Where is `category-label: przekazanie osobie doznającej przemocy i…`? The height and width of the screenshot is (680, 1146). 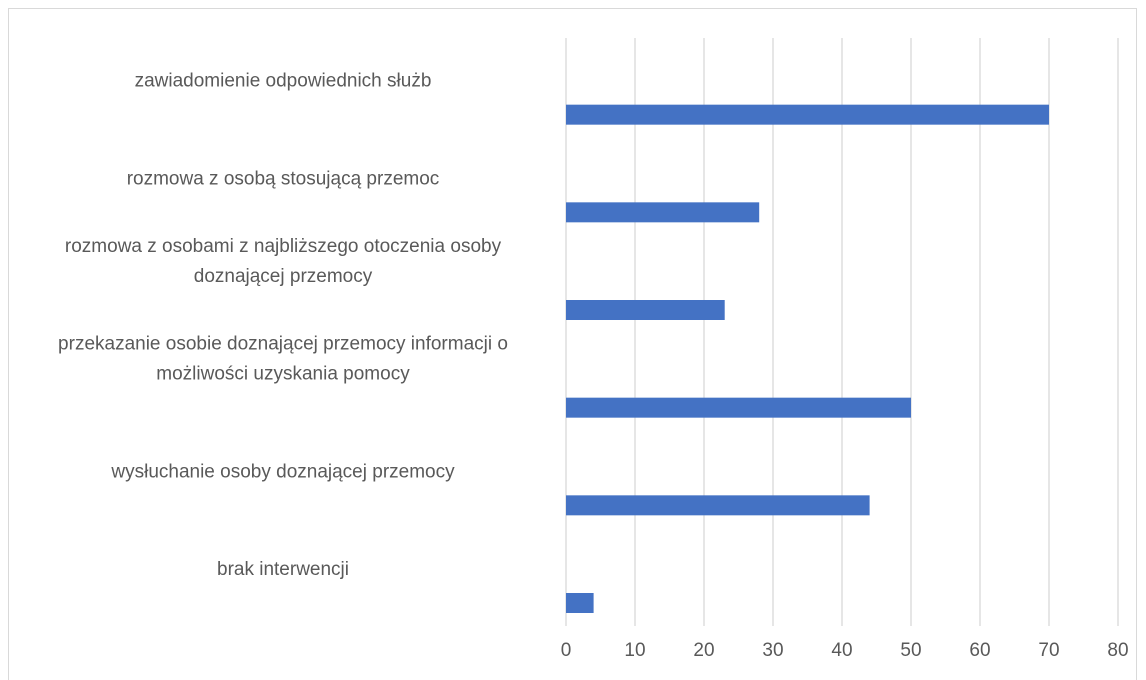
category-label: przekazanie osobie doznającej przemocy i… is located at coordinates (283, 344).